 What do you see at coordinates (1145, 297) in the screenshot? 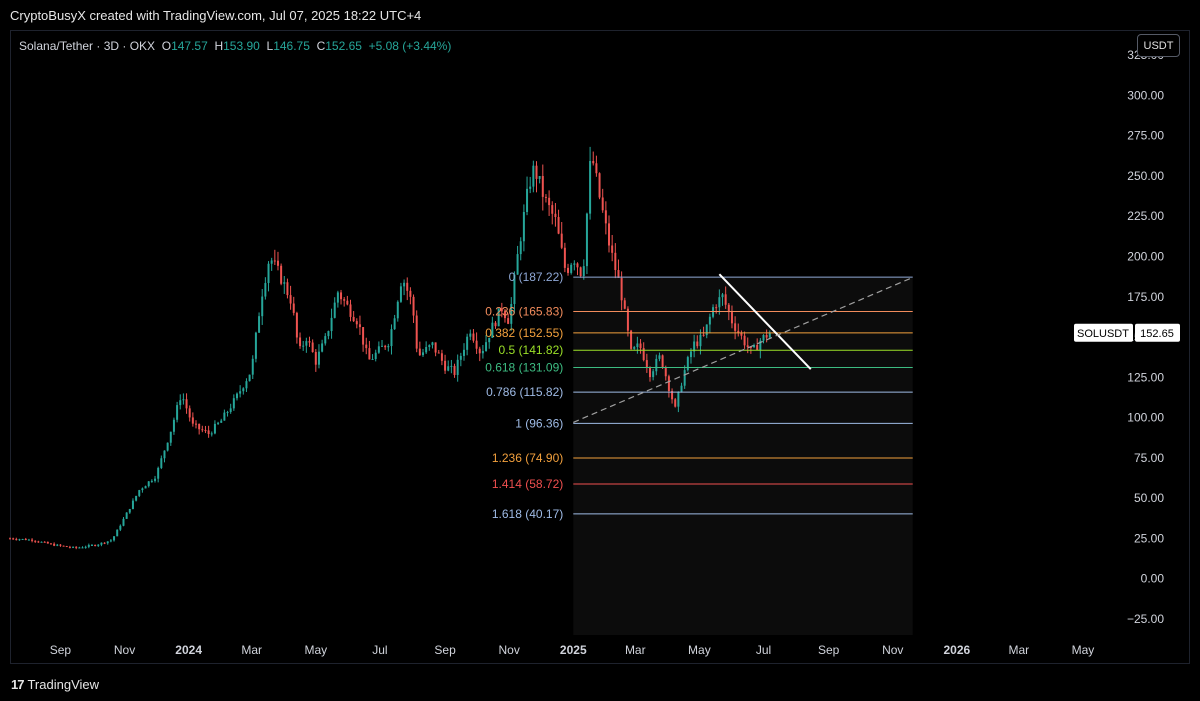
I see `price-tick-label: 175.00` at bounding box center [1145, 297].